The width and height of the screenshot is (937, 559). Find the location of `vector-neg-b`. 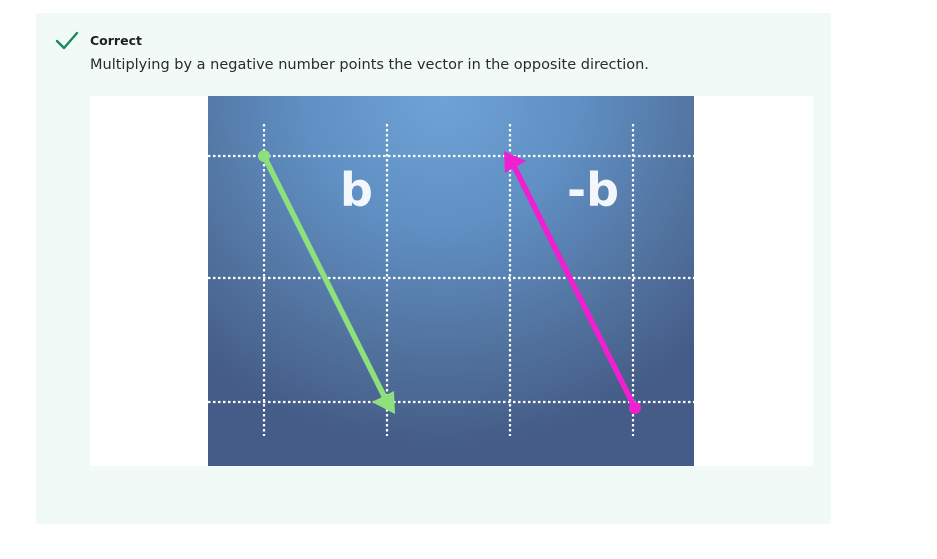

vector-neg-b is located at coordinates (572, 282).